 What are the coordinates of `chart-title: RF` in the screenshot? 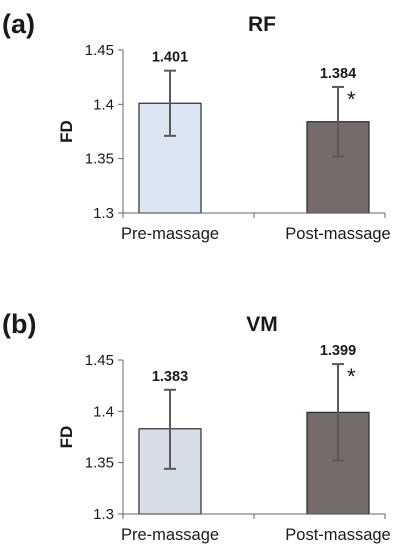 It's located at (262, 24).